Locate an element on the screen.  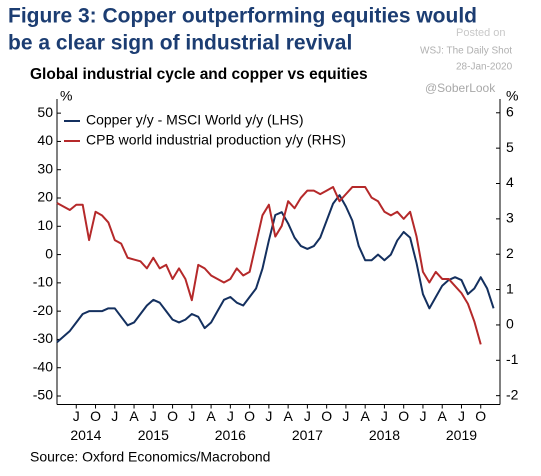
y-tick-label: 50 is located at coordinates (45, 112).